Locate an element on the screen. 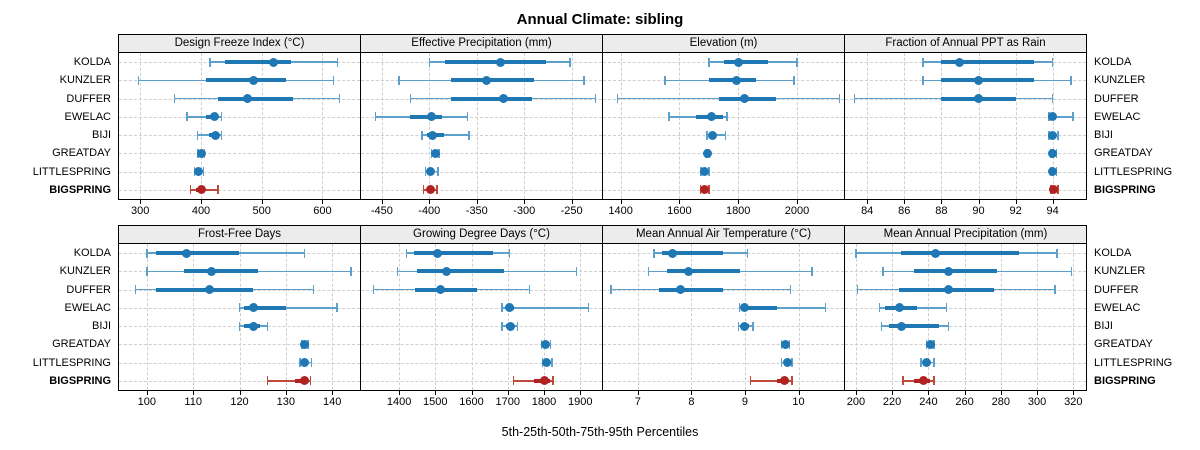 This screenshot has width=1200, height=450. panel: Mean Annual Air Temperature (°C) 7 8 9 10 is located at coordinates (723, 320).